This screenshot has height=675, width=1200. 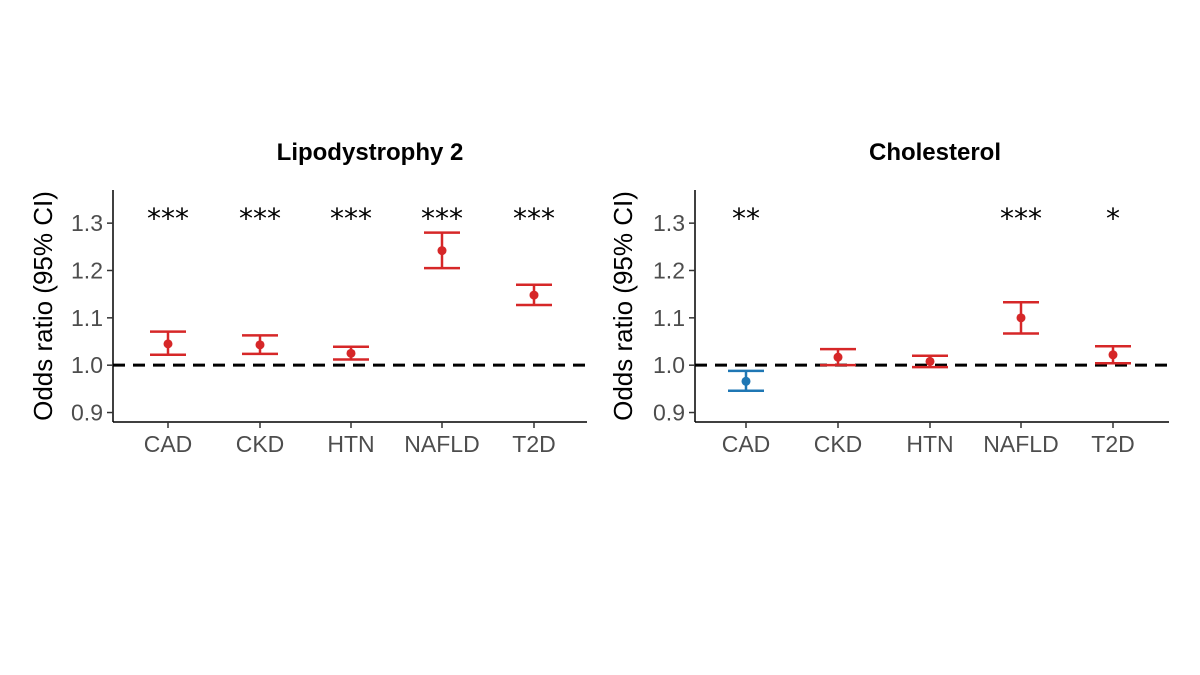 I want to click on chart-title: Lipodystrophy 2, so click(x=370, y=152).